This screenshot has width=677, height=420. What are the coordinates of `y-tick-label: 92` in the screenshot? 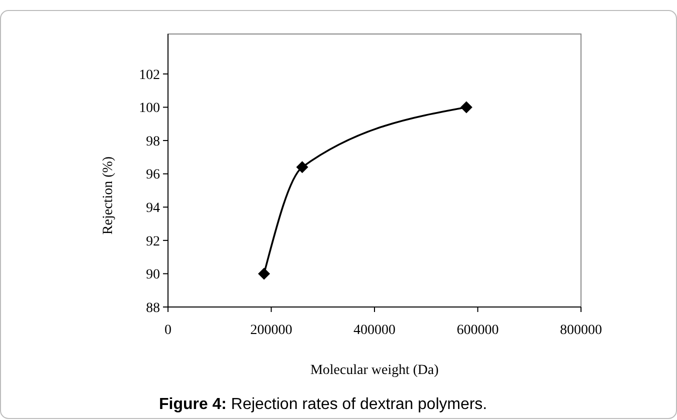 It's located at (153, 242).